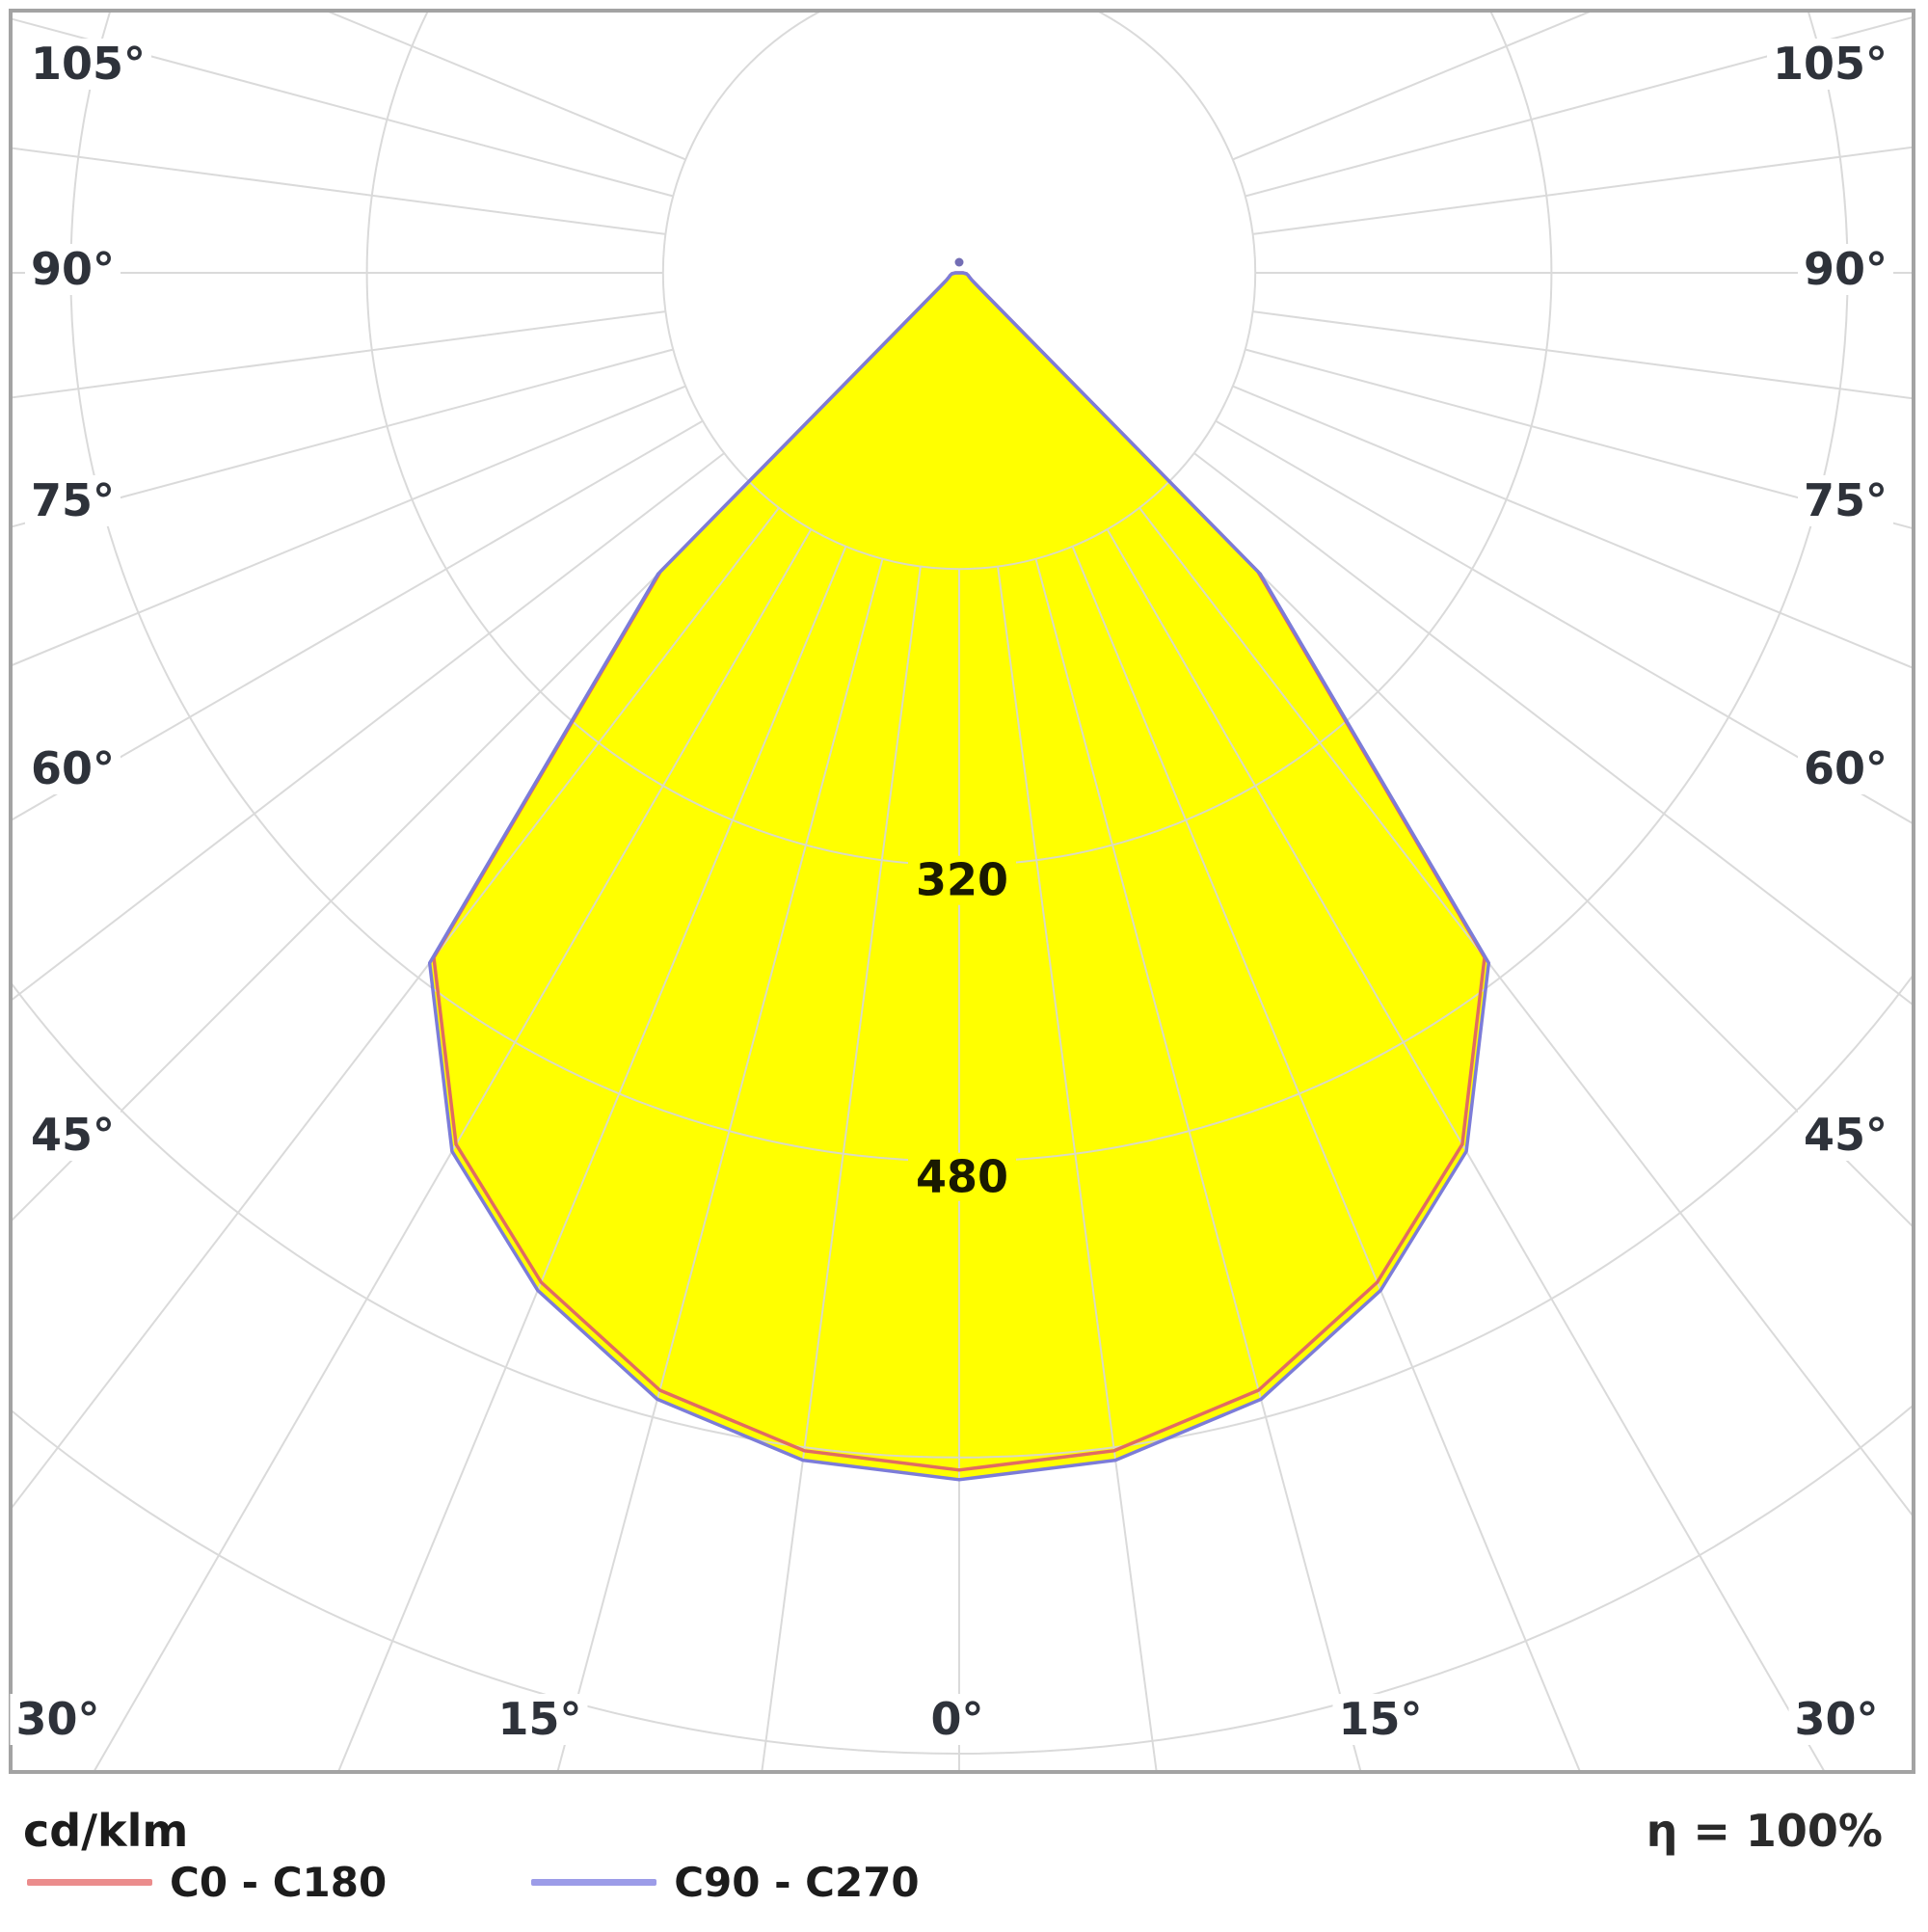  What do you see at coordinates (88, 65) in the screenshot?
I see `angle-label-left-105: 105°` at bounding box center [88, 65].